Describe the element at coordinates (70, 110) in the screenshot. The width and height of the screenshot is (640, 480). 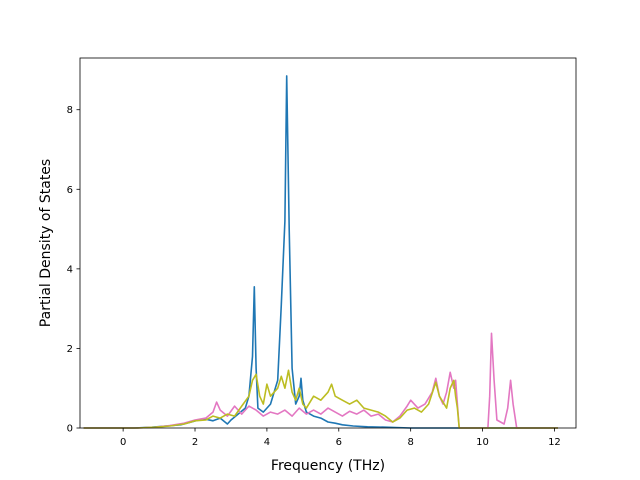
I see `y-tick-label: 8` at that location.